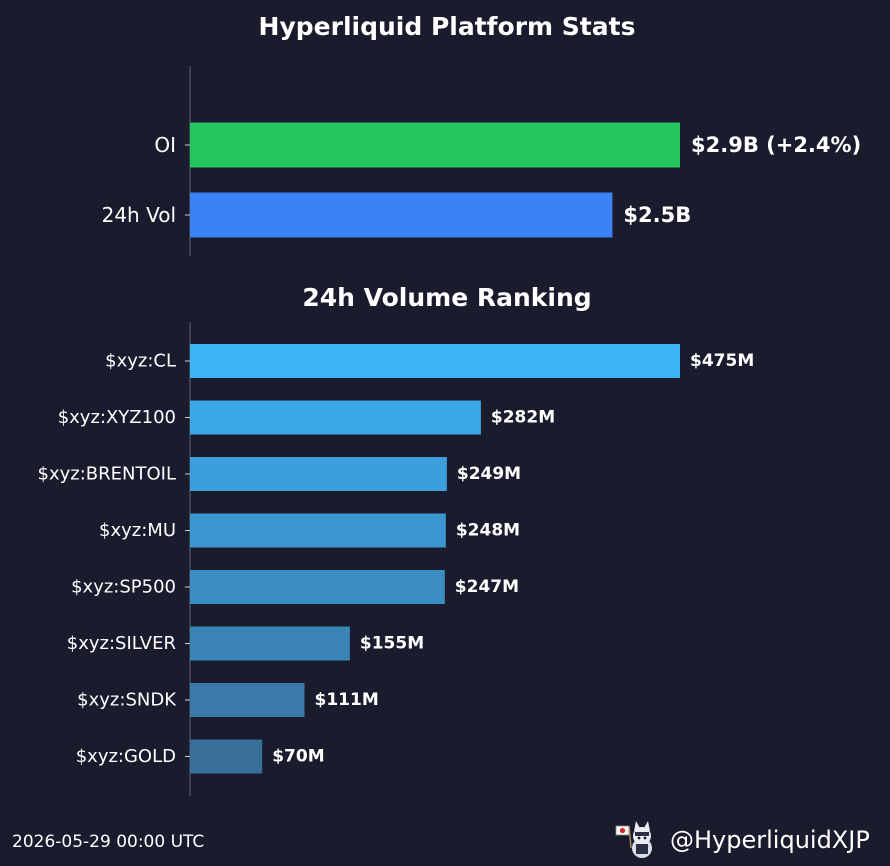  What do you see at coordinates (523, 418) in the screenshot?
I see `data-label: $282M` at bounding box center [523, 418].